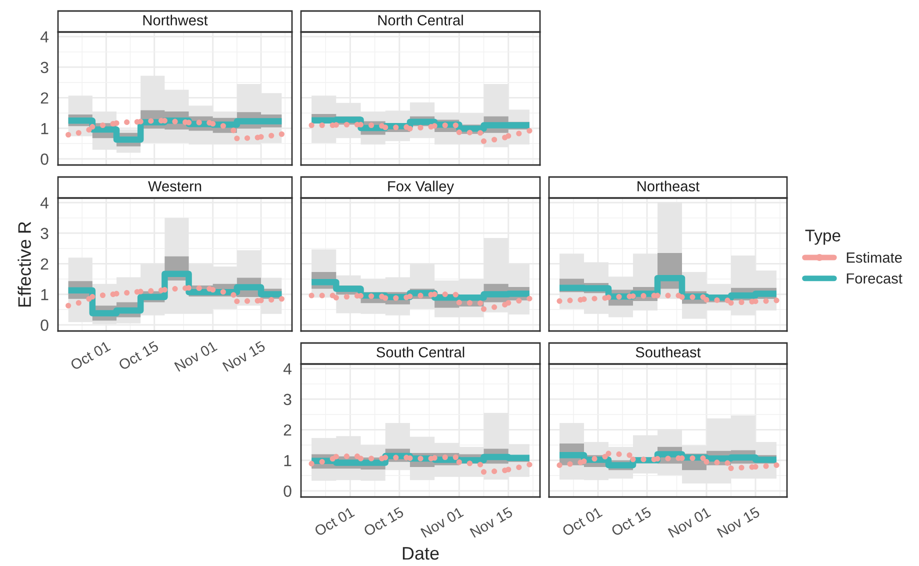 Image resolution: width=919 pixels, height=566 pixels. I want to click on legend-title: Type, so click(822, 237).